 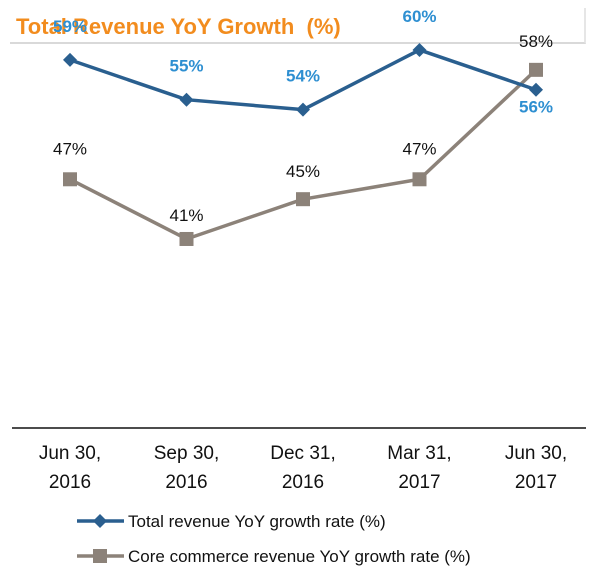 What do you see at coordinates (187, 468) in the screenshot?
I see `x-tick-label: Sep 30, 2016` at bounding box center [187, 468].